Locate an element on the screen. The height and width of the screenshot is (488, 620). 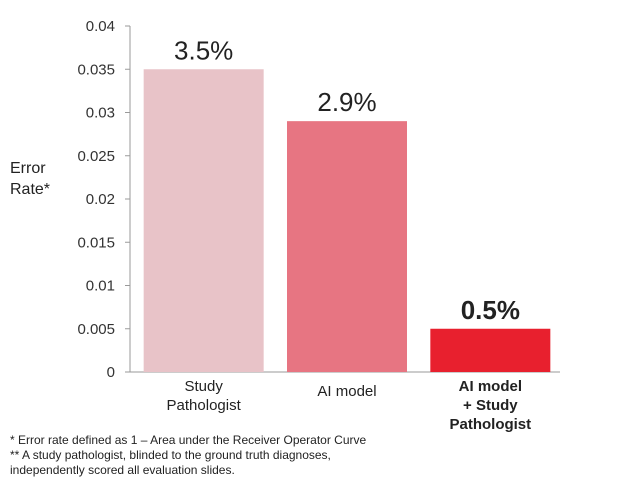
y-tick-label: 0.04 is located at coordinates (100, 26).